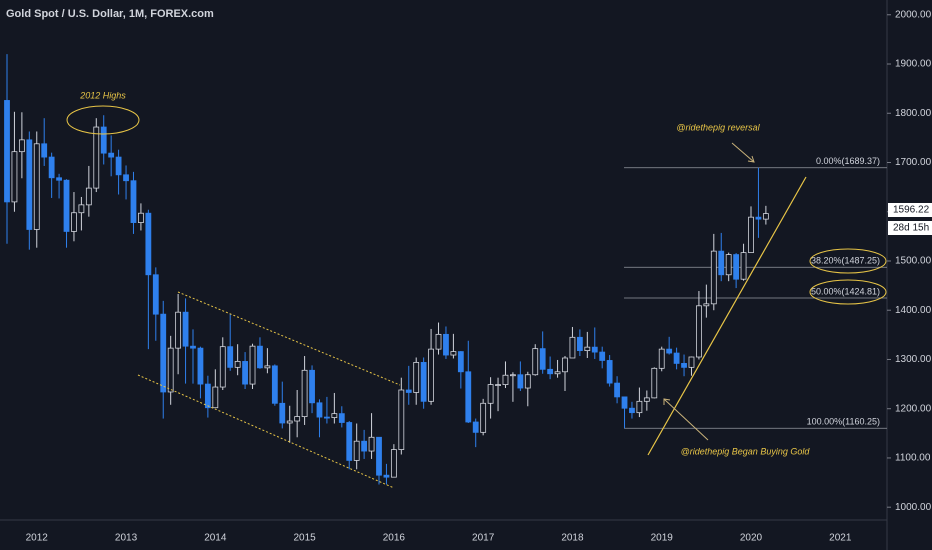  I want to click on y-tick-label: 1700.00, so click(913, 162).